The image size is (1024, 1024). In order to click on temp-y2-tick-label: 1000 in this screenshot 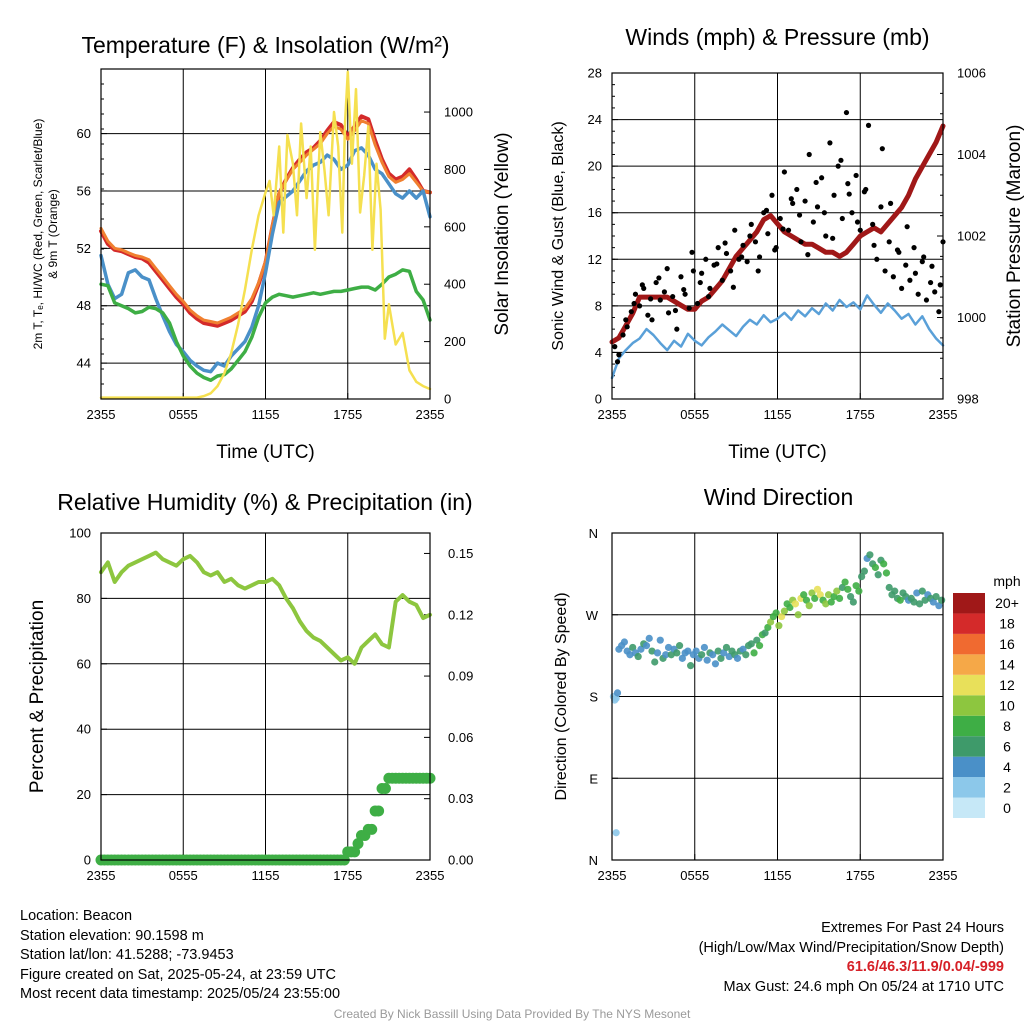, I will do `click(458, 112)`.